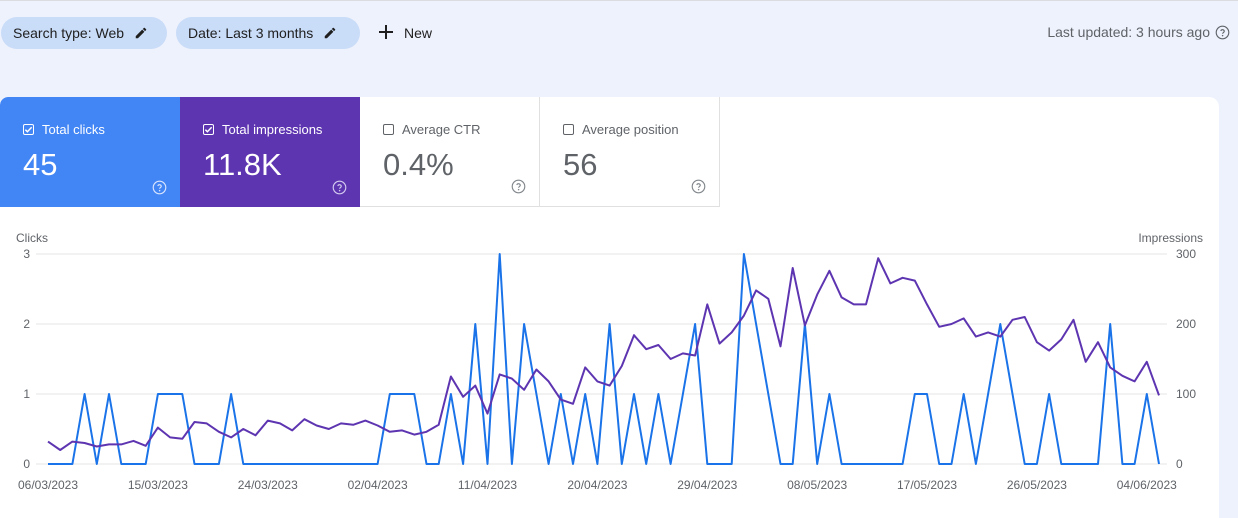  I want to click on total-clicks-card: Total clicks 45, so click(90, 152).